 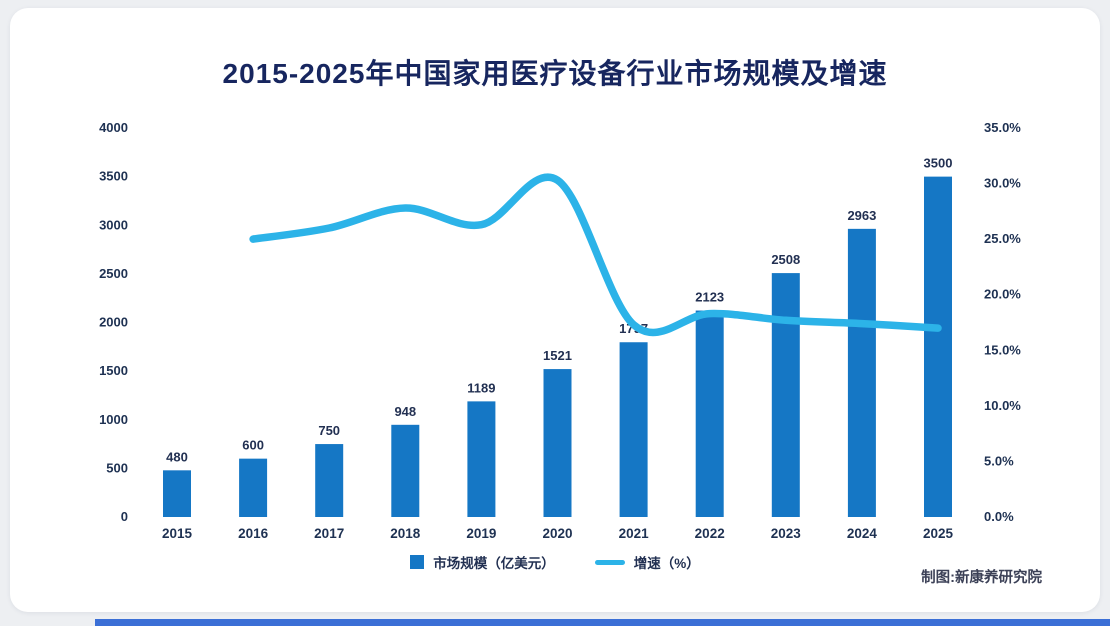 I want to click on chart-title: 2015-2025年中国家用医疗设备行业市场规模及增速, so click(x=555, y=73).